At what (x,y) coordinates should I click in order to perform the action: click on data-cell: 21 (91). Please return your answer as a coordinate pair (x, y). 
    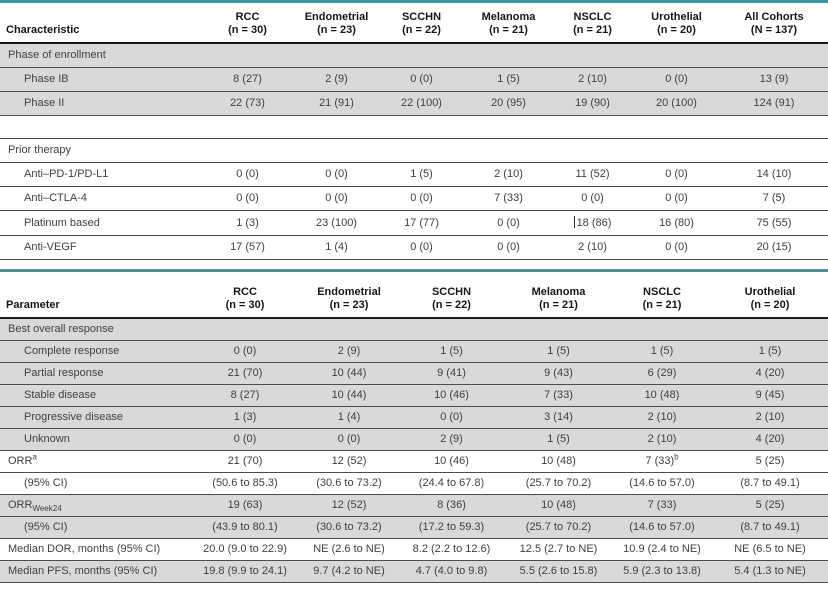
    Looking at the image, I should click on (336, 103).